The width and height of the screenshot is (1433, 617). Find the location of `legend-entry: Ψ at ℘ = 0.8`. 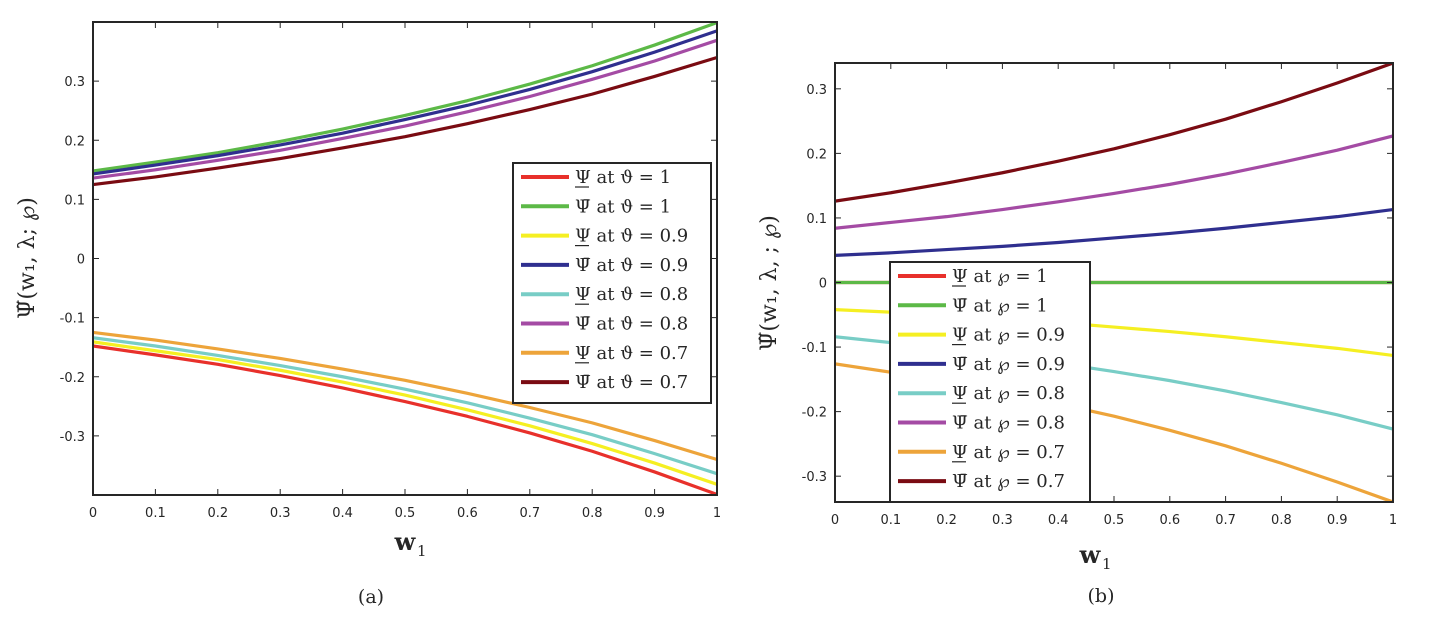

legend-entry: Ψ at ℘ = 0.8 is located at coordinates (981, 393).